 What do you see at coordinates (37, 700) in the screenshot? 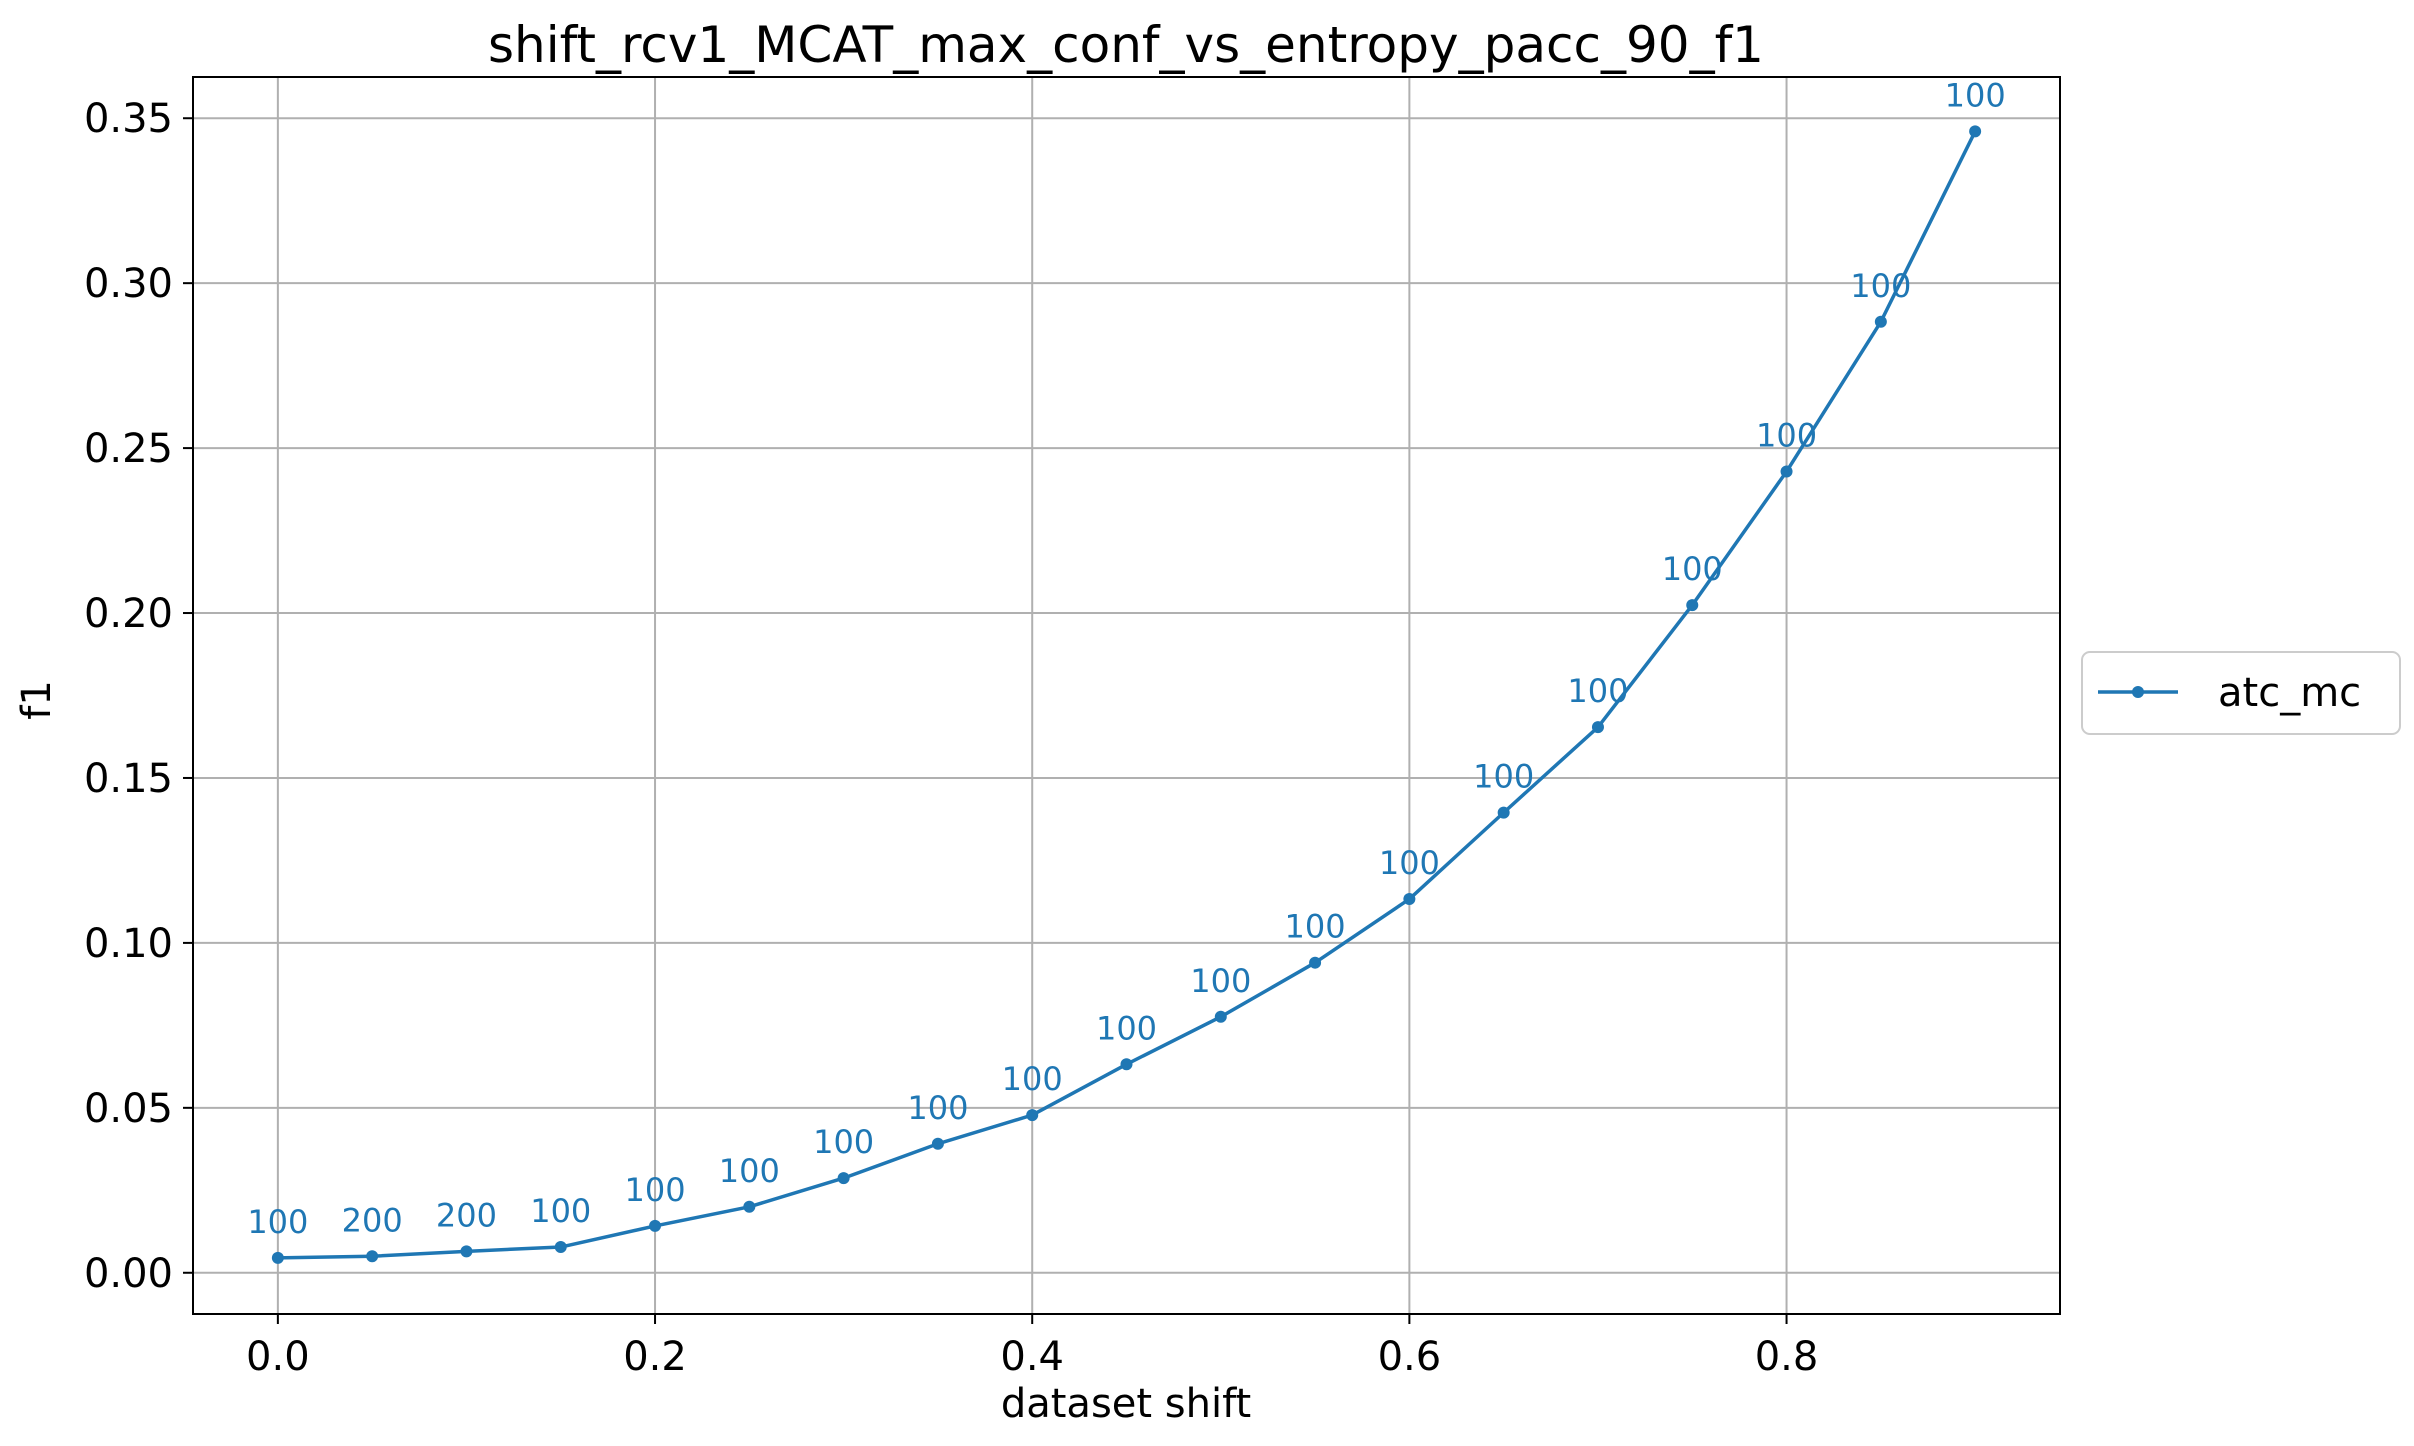
I see `y-axis-label: f1` at bounding box center [37, 700].